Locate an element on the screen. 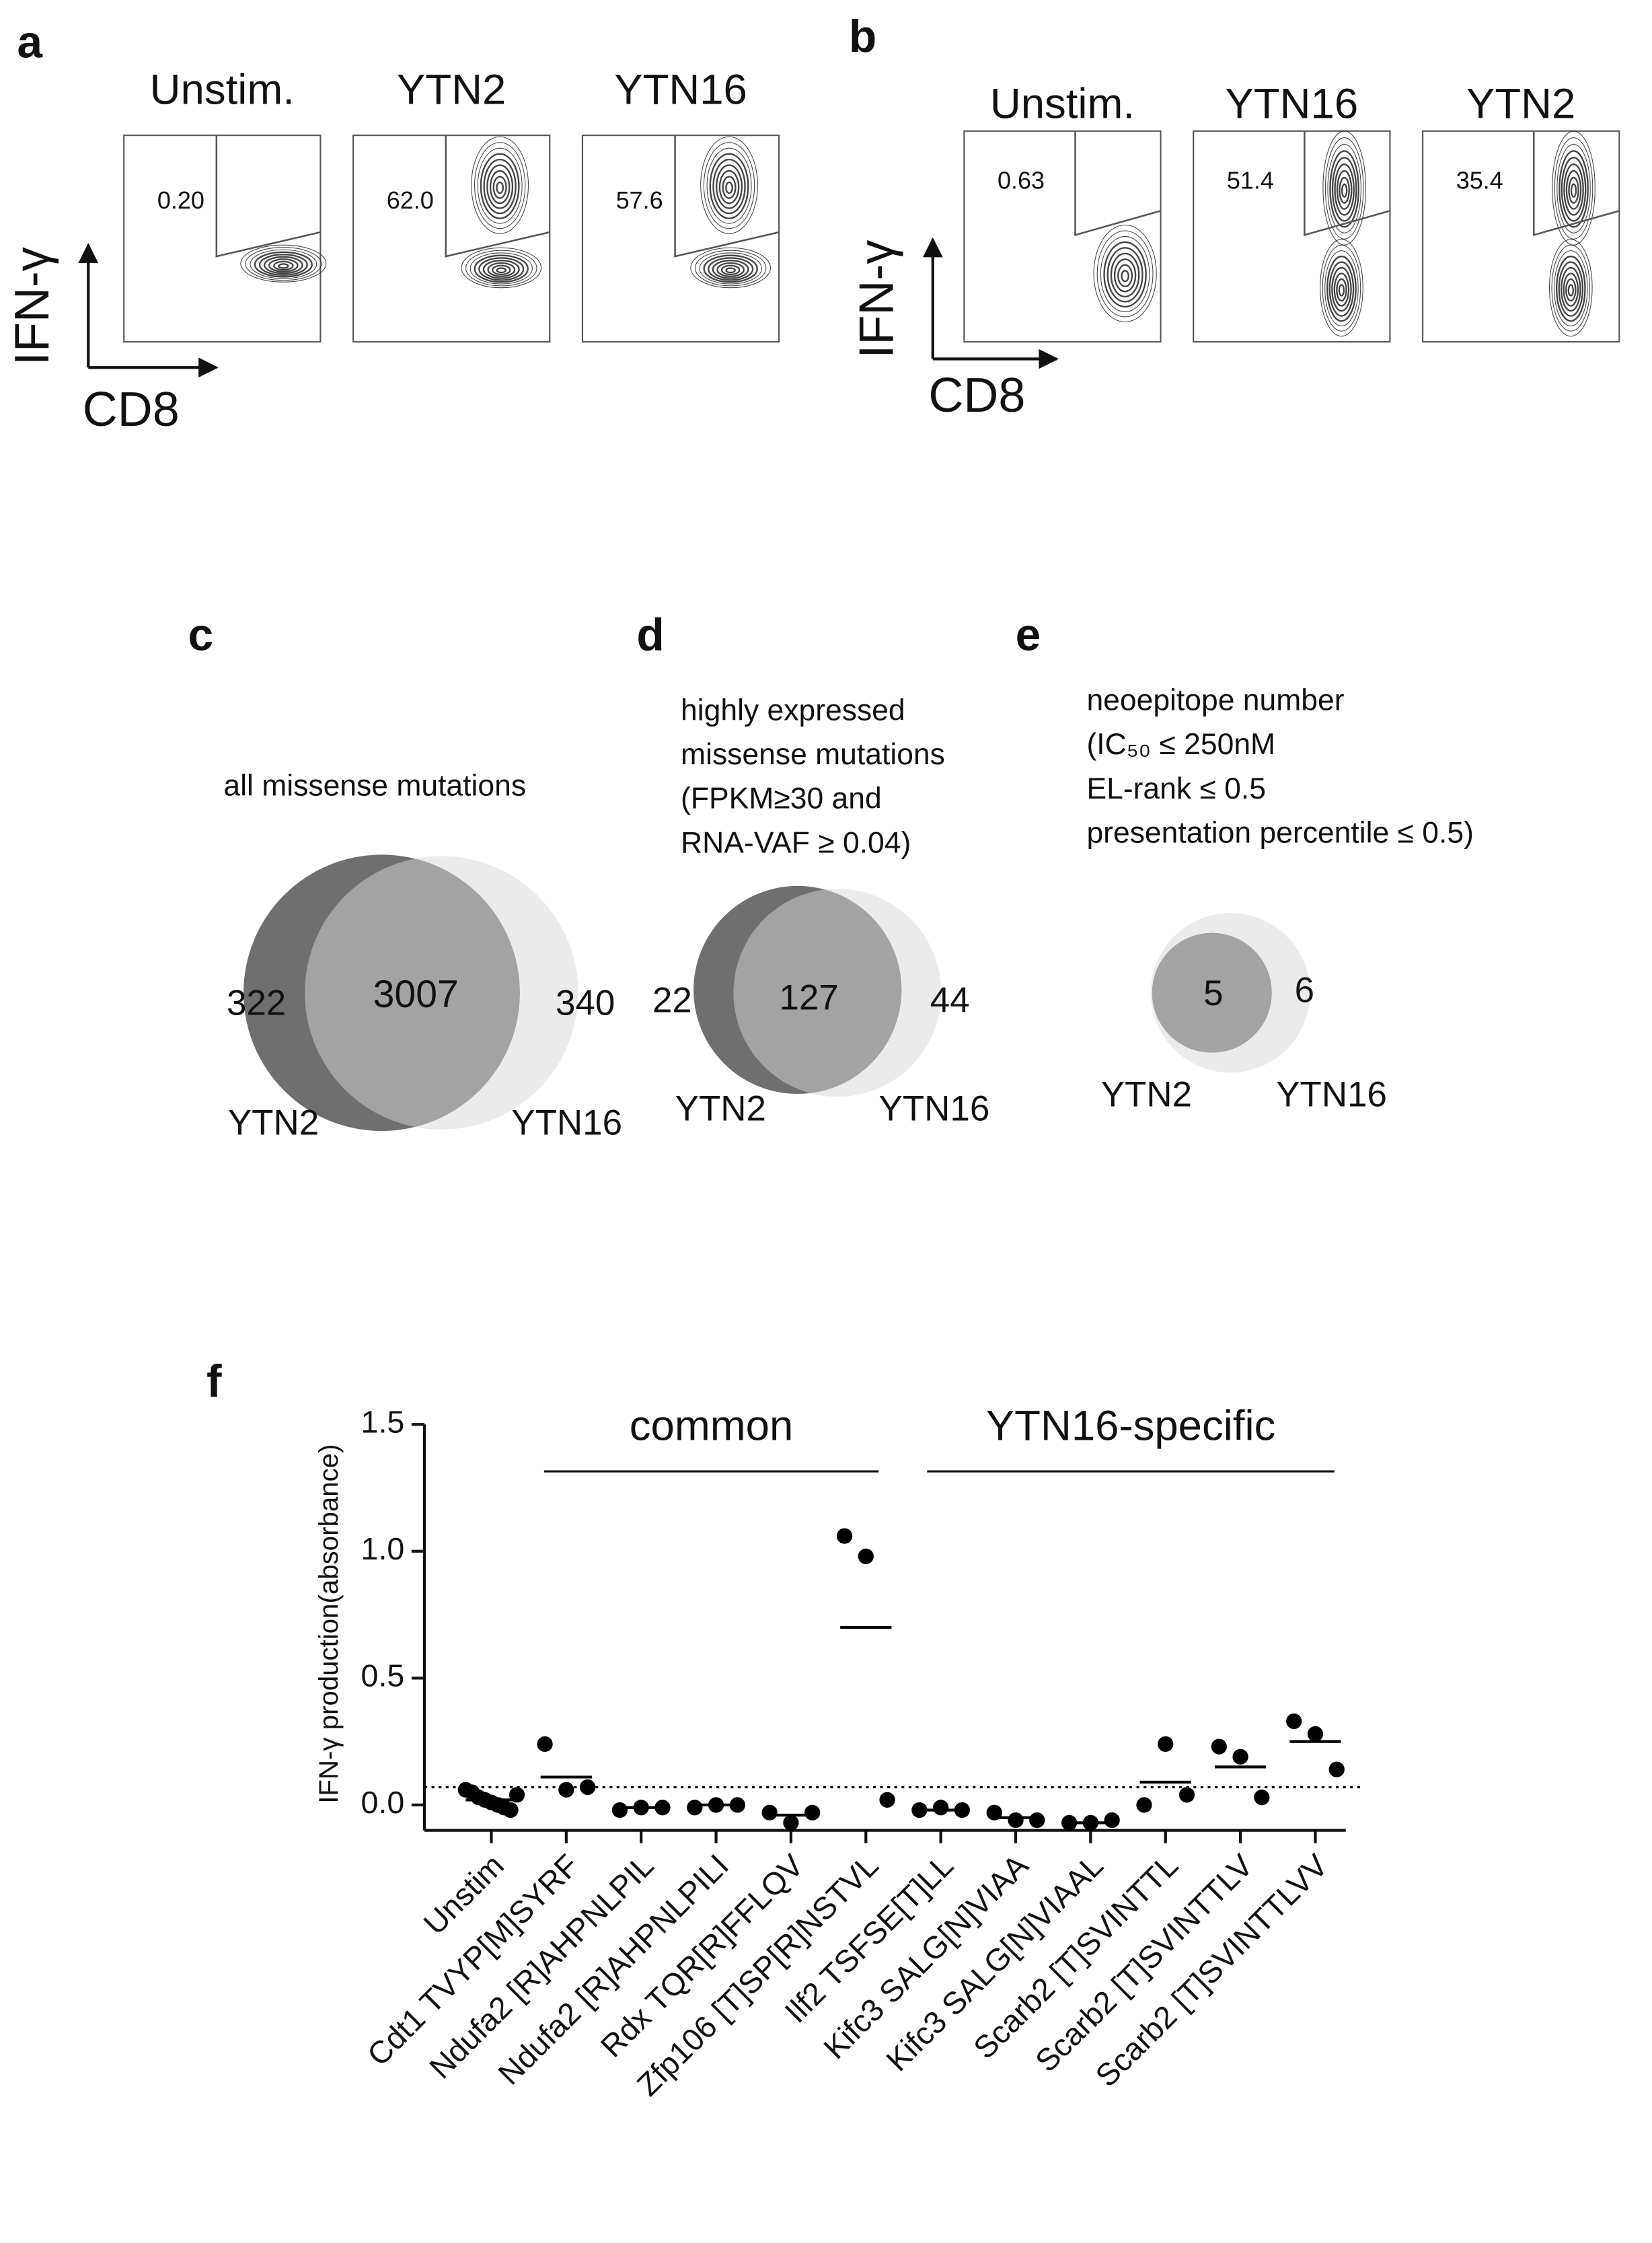 This screenshot has width=1652, height=2243. gate-percent: 0.20 is located at coordinates (180, 200).